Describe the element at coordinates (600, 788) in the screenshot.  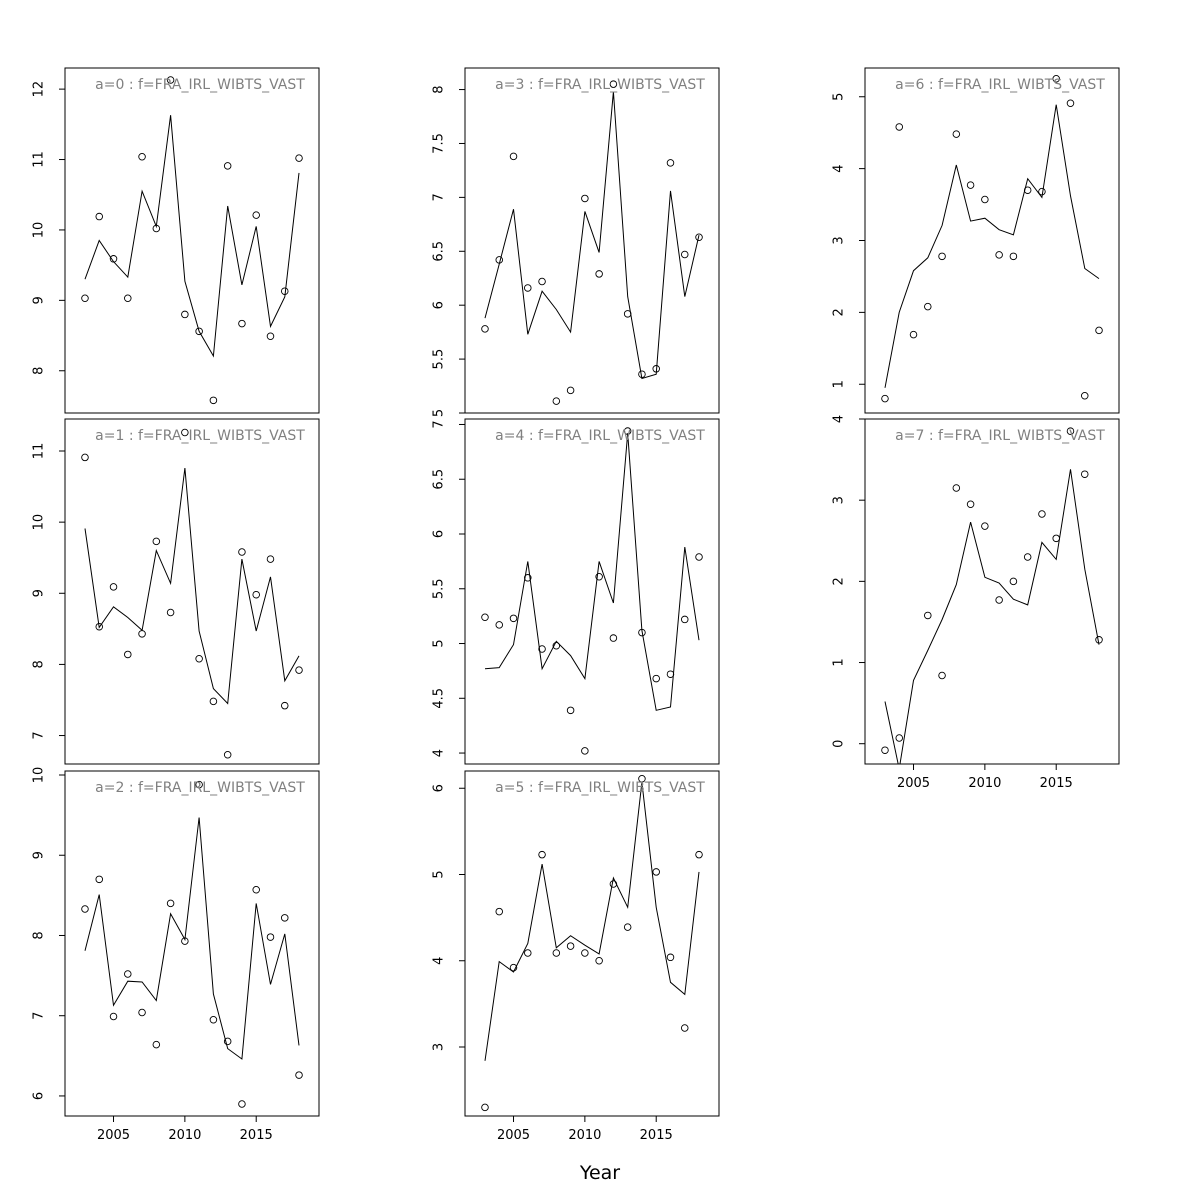
I see `panel-title: a=5 : f=FRA_IRL_WIBTS_VAST` at that location.